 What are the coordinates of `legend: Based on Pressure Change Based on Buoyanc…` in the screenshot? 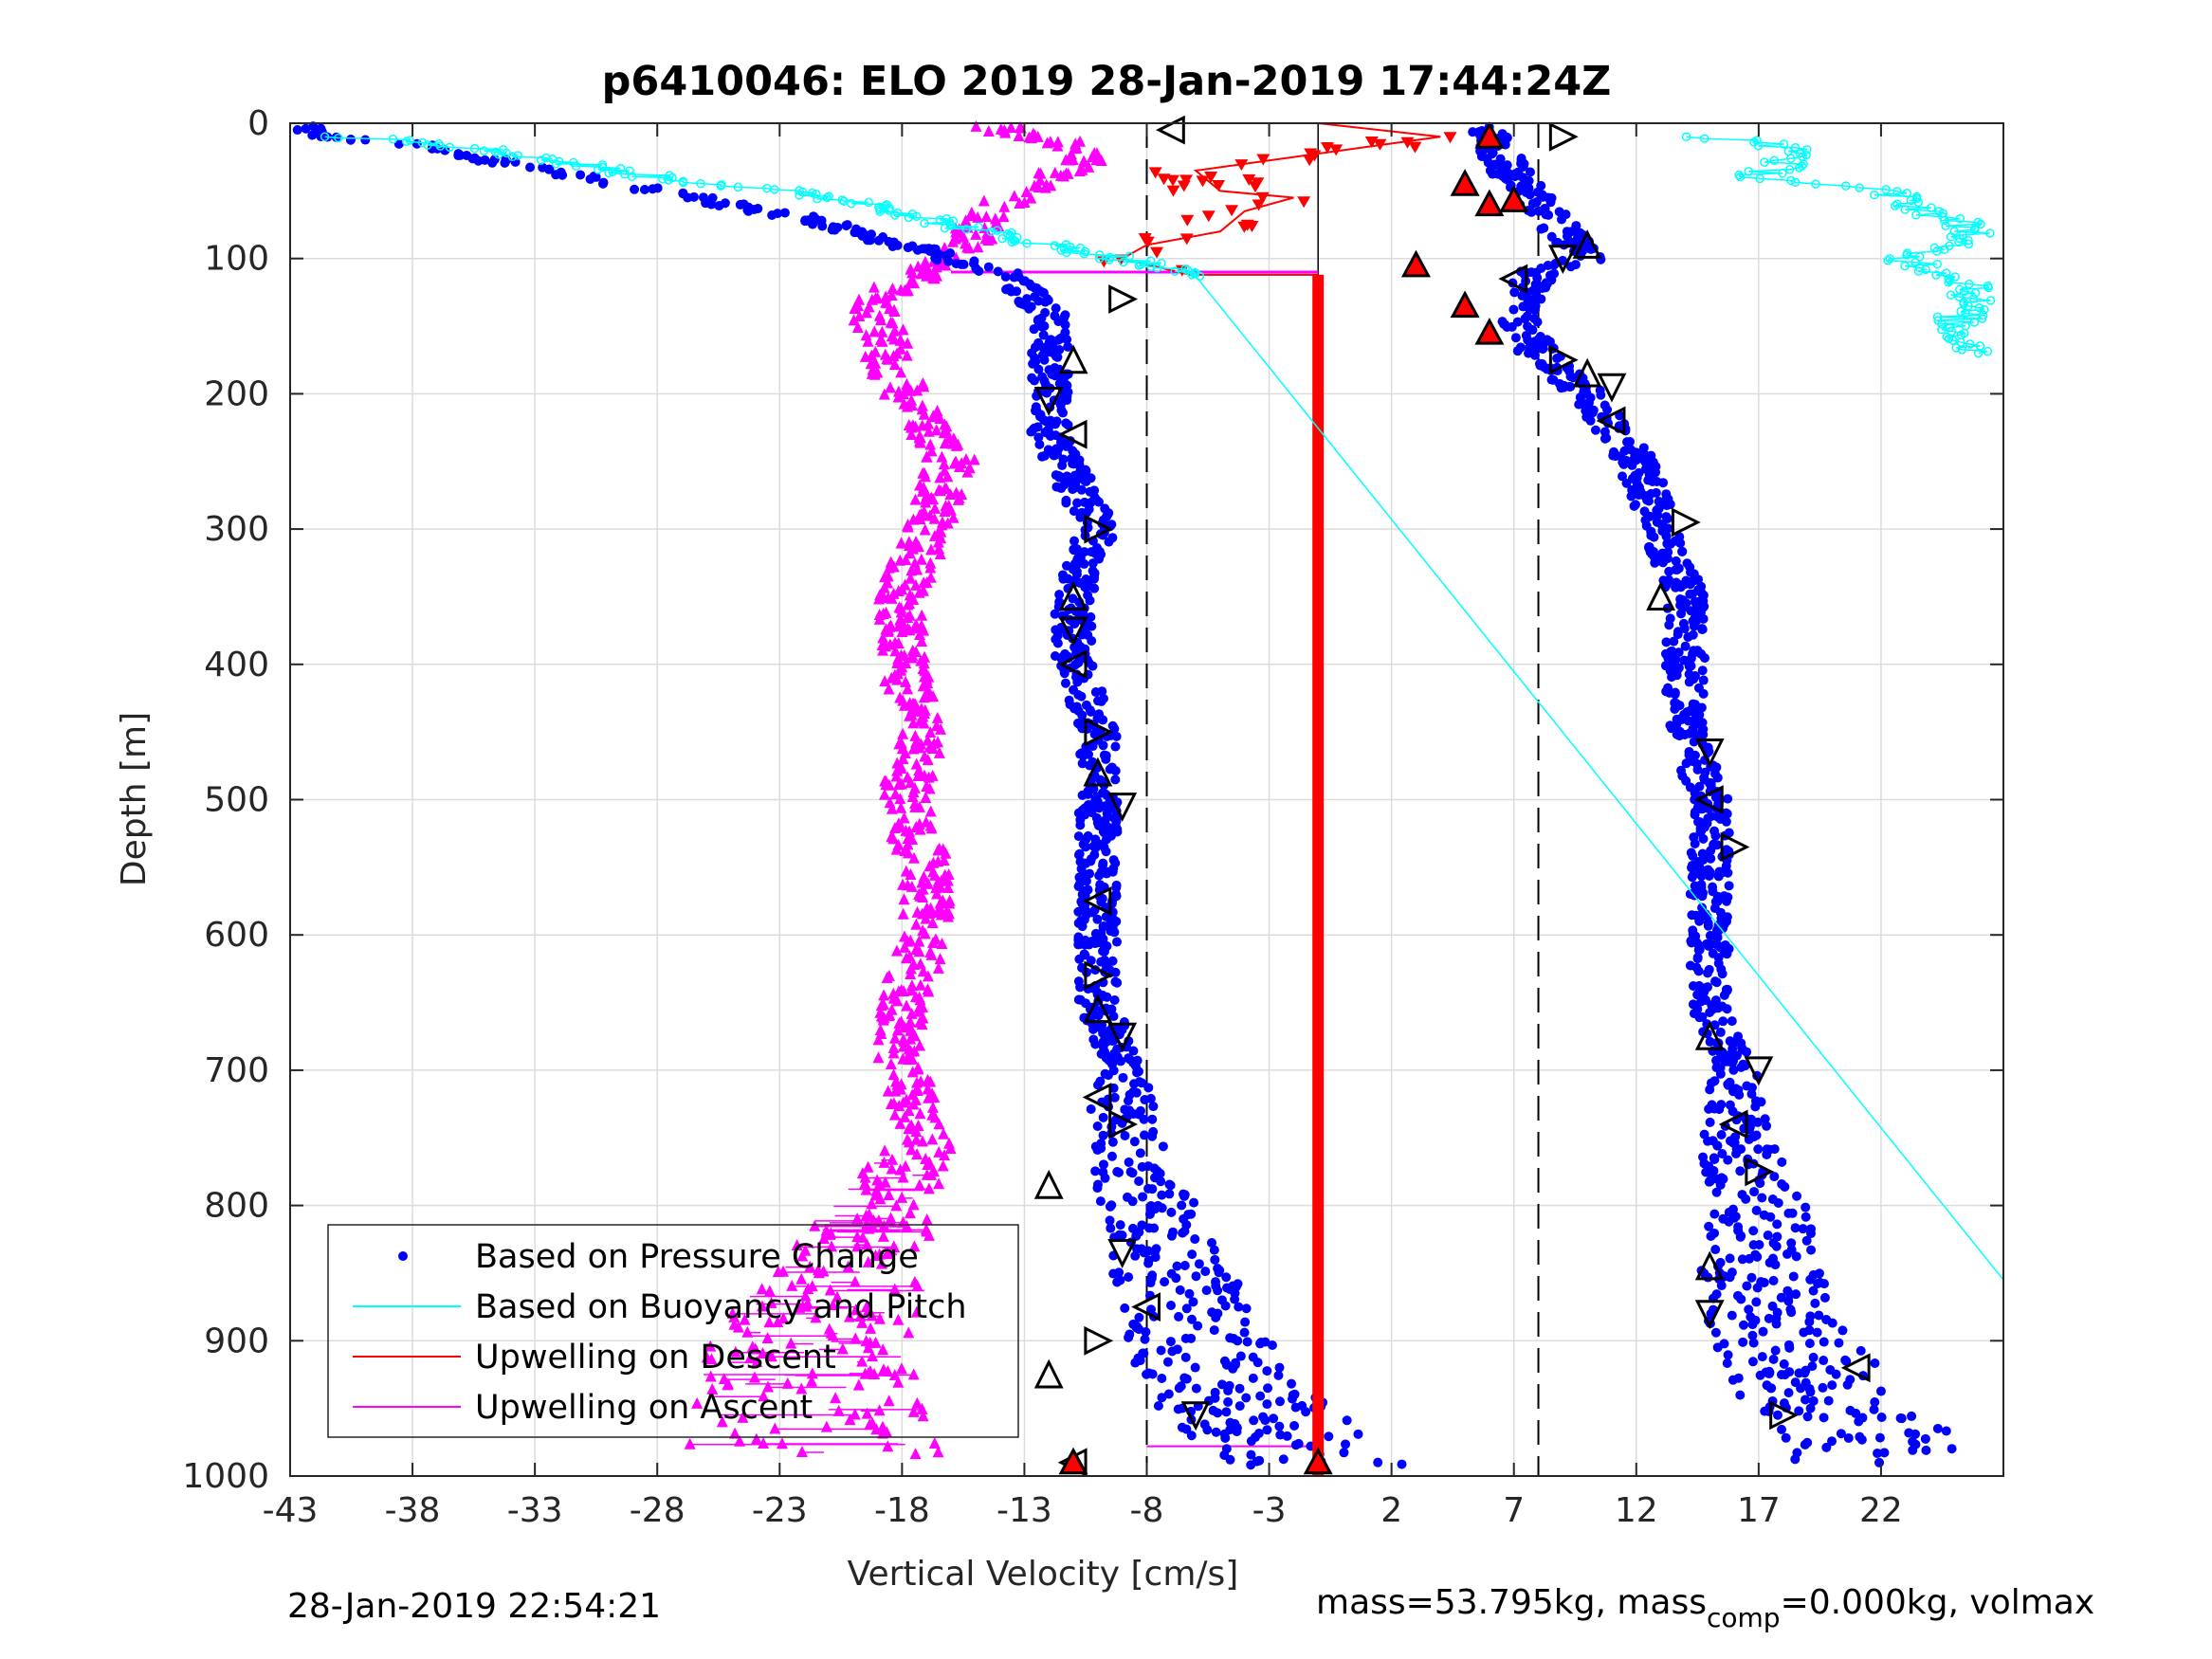 It's located at (673, 1331).